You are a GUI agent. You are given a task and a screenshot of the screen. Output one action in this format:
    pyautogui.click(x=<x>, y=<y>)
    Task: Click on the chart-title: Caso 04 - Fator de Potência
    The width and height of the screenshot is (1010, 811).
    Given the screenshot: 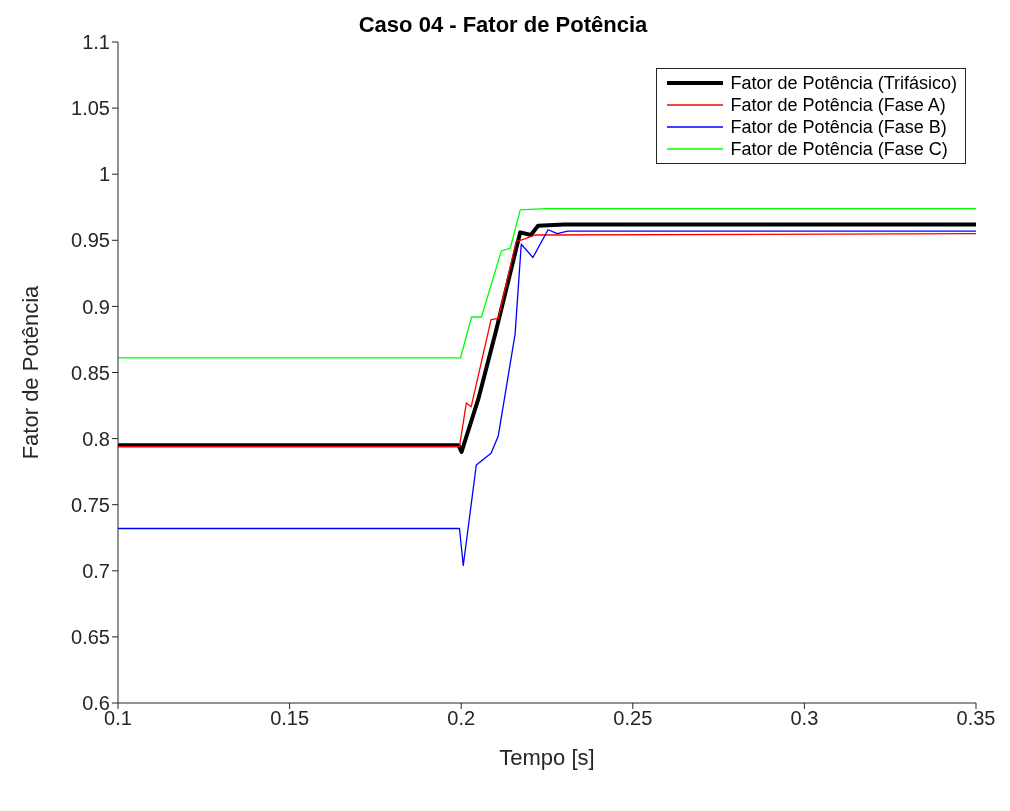 What is the action you would take?
    pyautogui.click(x=503, y=24)
    